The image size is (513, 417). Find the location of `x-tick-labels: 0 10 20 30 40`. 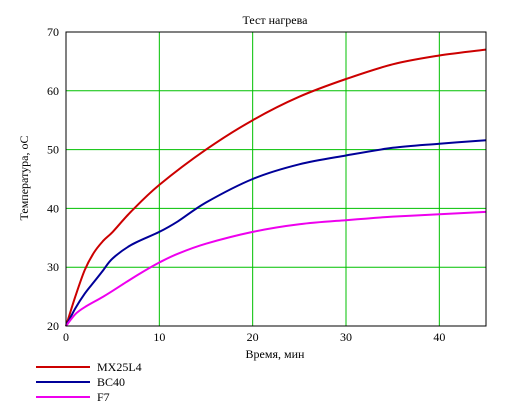

x-tick-labels: 0 10 20 30 40 is located at coordinates (254, 337).